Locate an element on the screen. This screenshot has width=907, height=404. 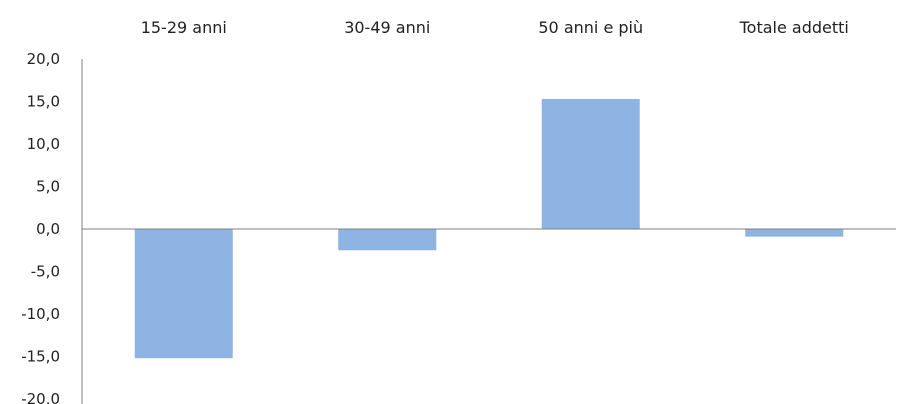
y-tick-label: -5,0 is located at coordinates (45, 272).